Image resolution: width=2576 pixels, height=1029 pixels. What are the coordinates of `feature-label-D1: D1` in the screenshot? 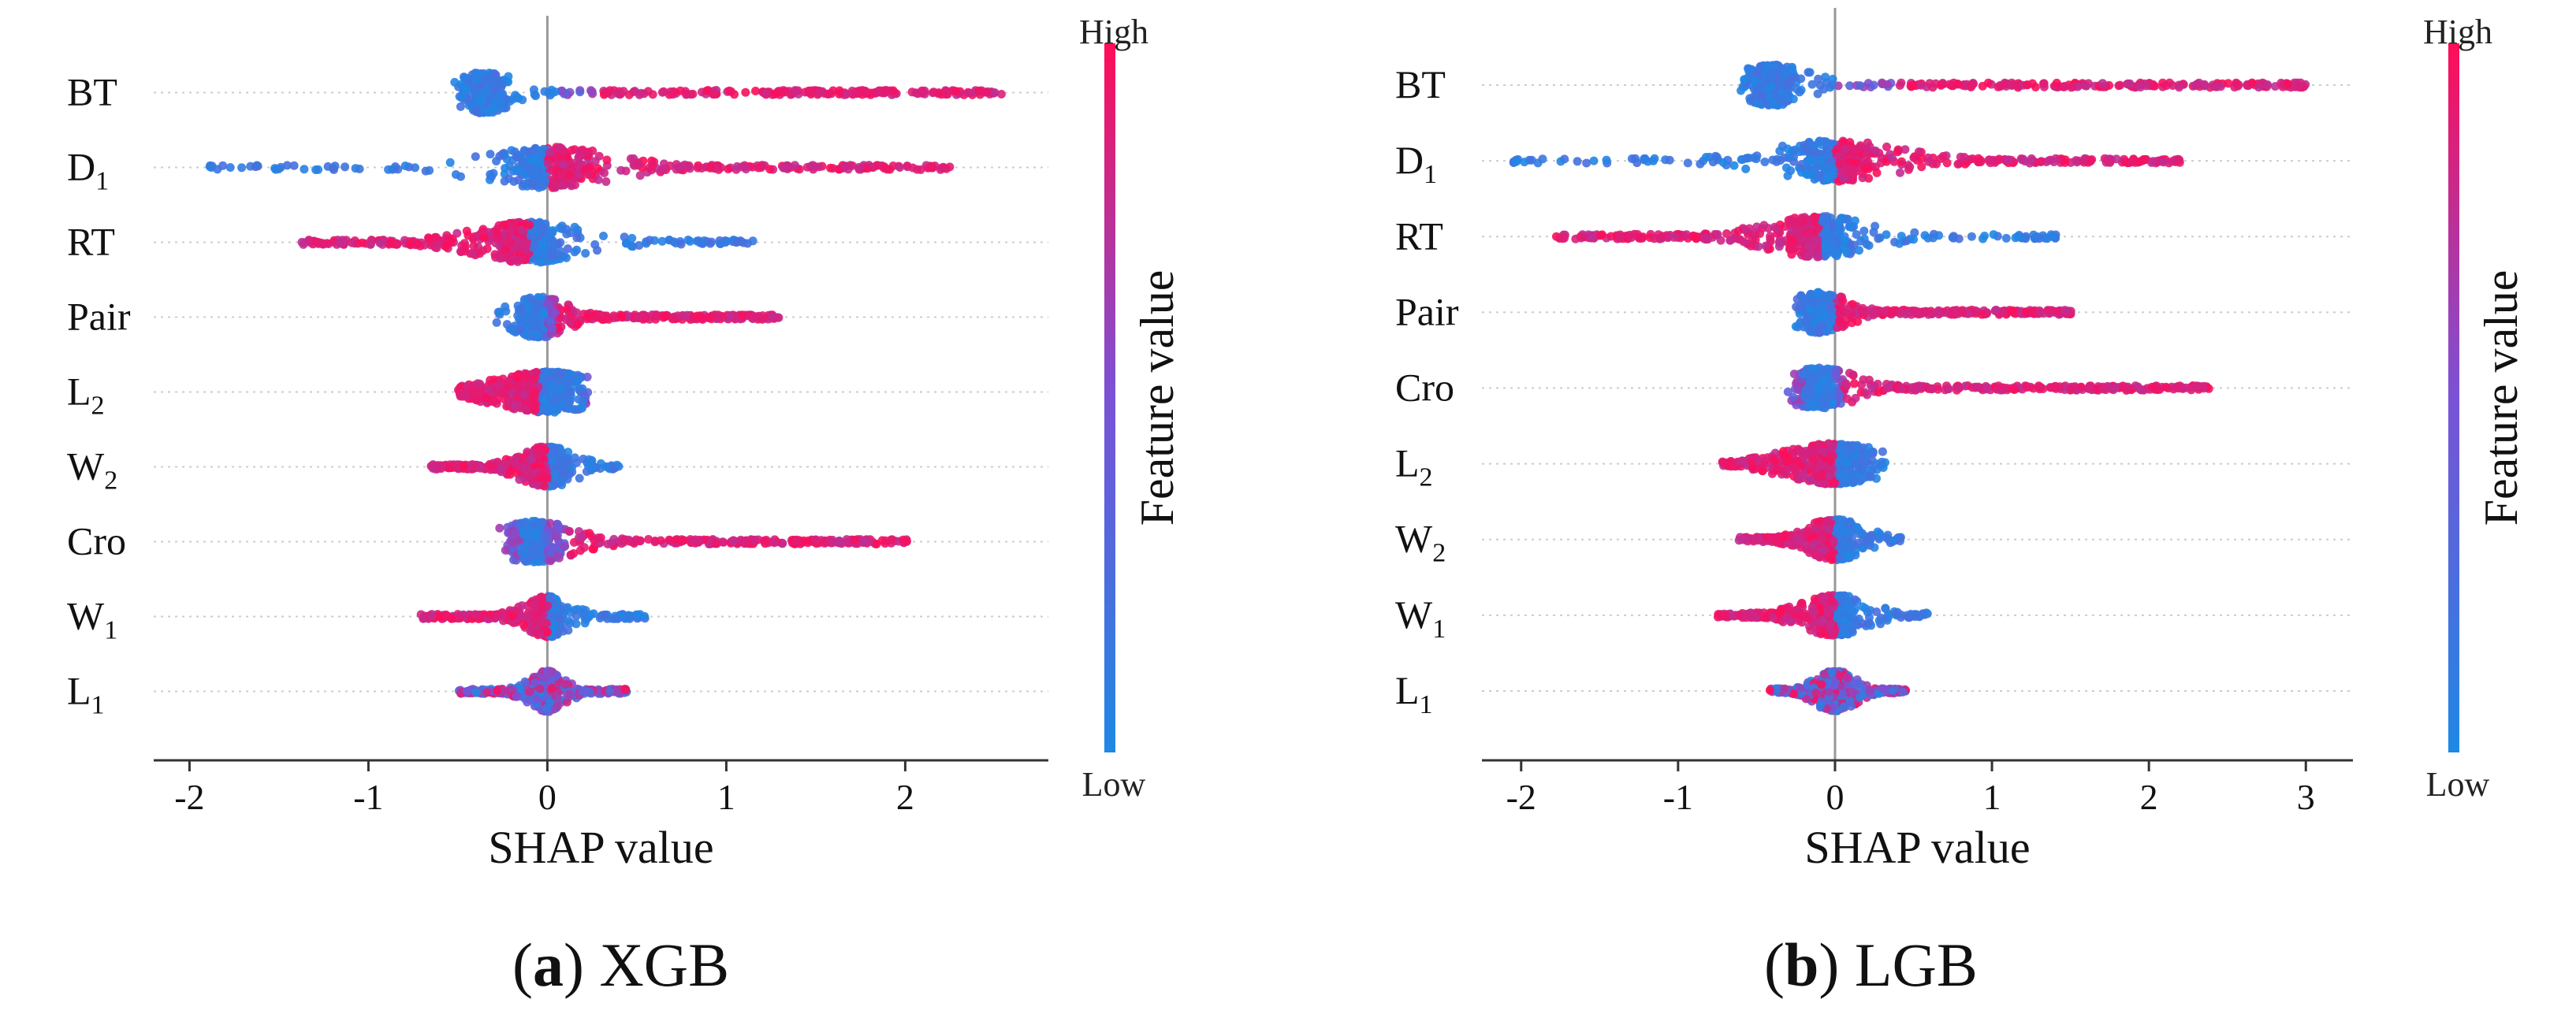 It's located at (88, 170).